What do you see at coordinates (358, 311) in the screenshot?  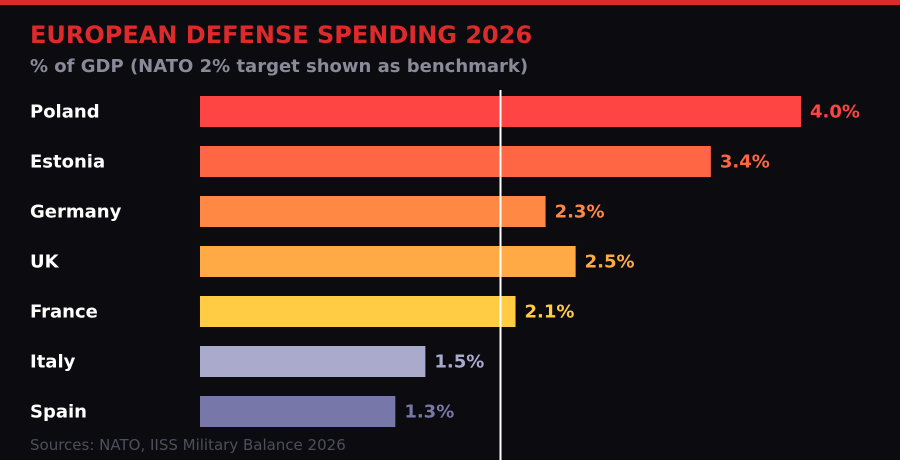 I see `bar-france` at bounding box center [358, 311].